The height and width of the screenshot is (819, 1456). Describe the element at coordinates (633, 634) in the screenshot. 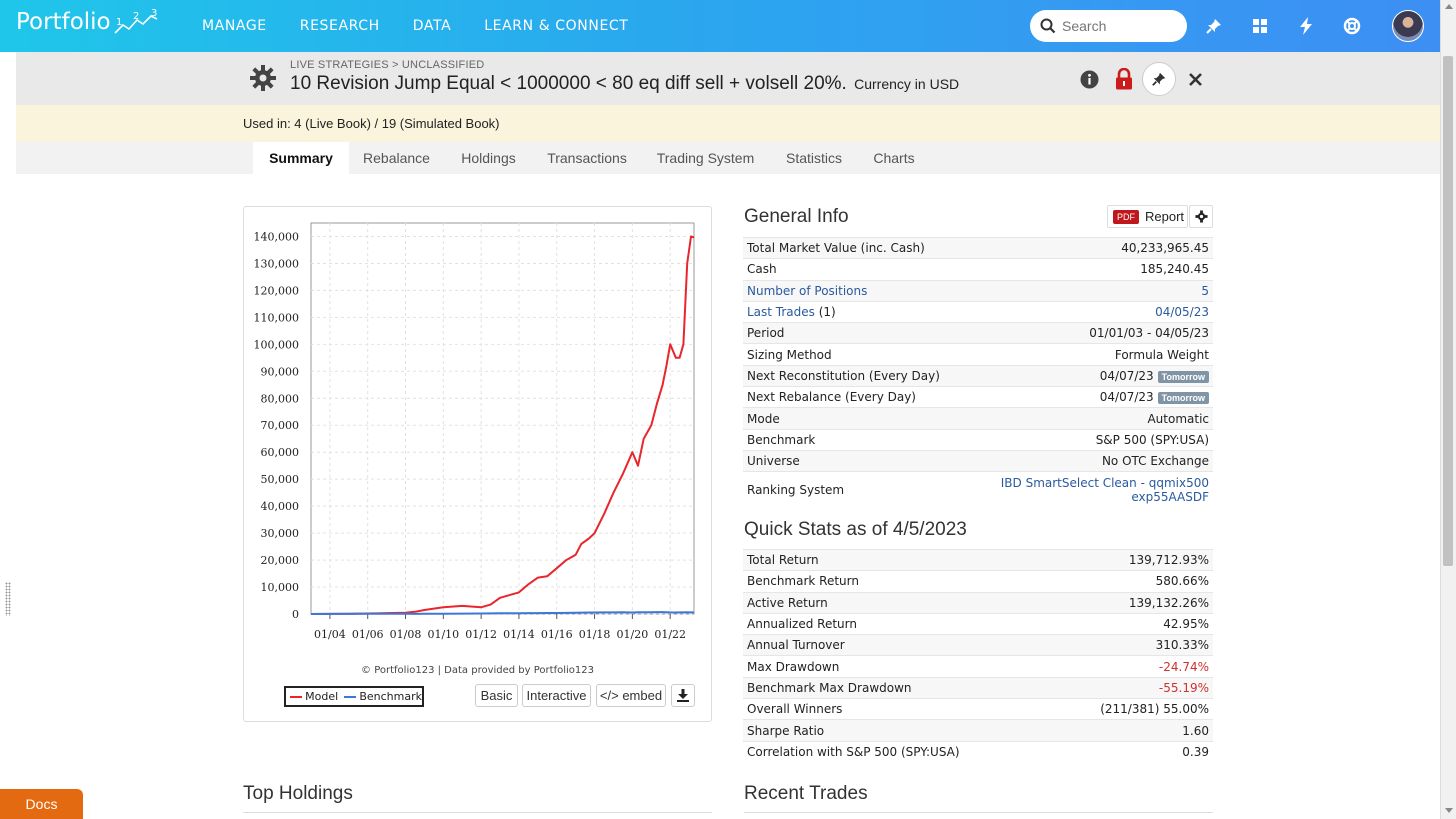

I see `x-tick-label: 01/20` at that location.